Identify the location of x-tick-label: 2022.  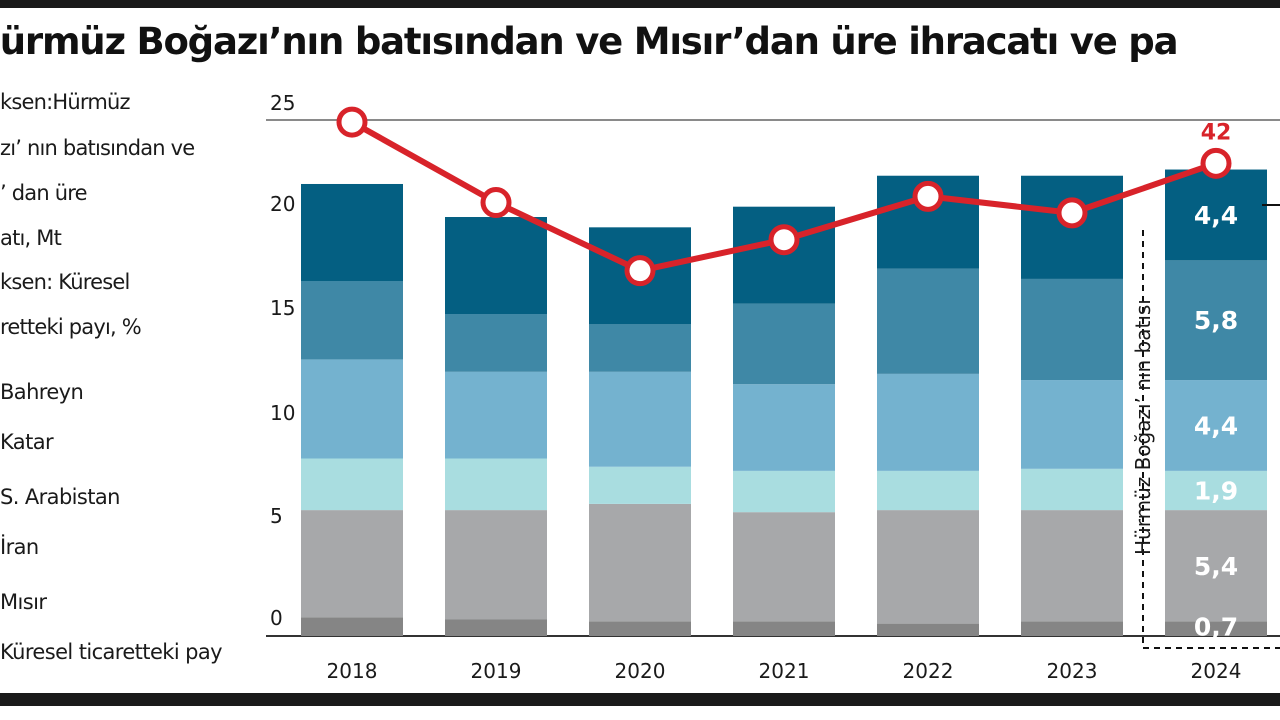
(928, 671).